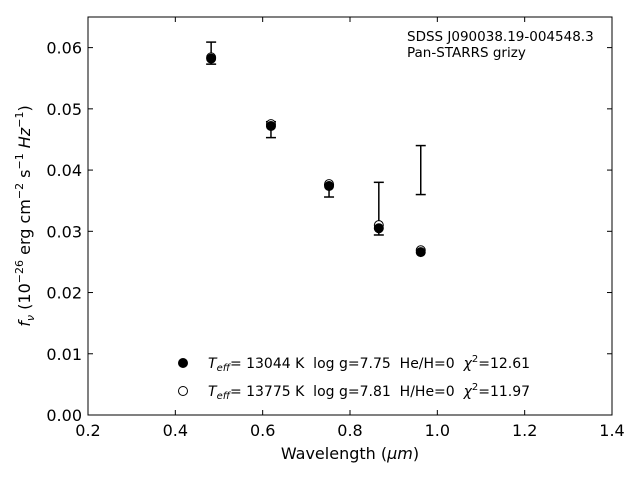  What do you see at coordinates (64, 109) in the screenshot?
I see `y-tick-label: 0.05` at bounding box center [64, 109].